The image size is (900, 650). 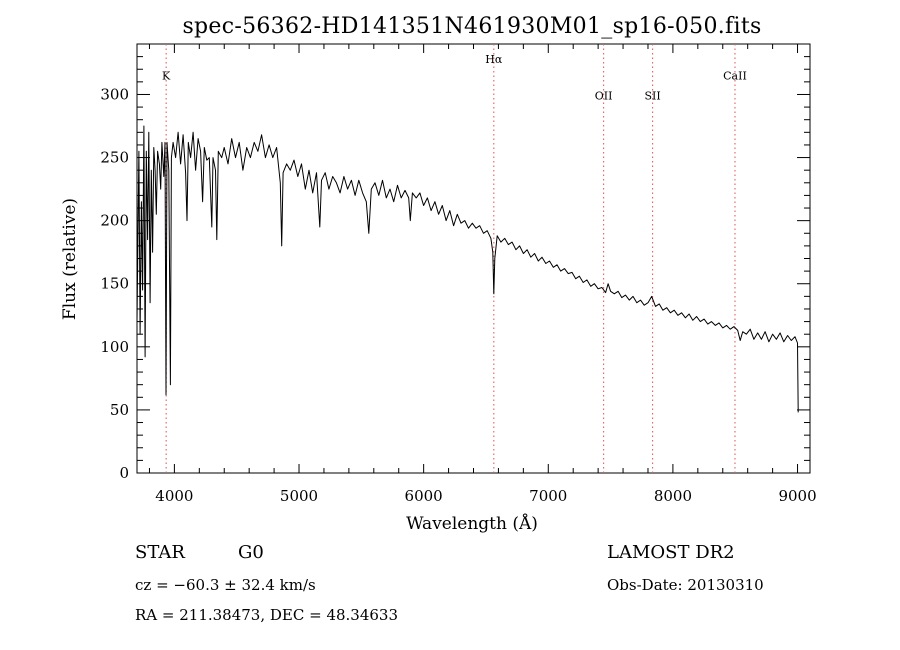 I want to click on y-tick-label: 300, so click(x=114, y=94).